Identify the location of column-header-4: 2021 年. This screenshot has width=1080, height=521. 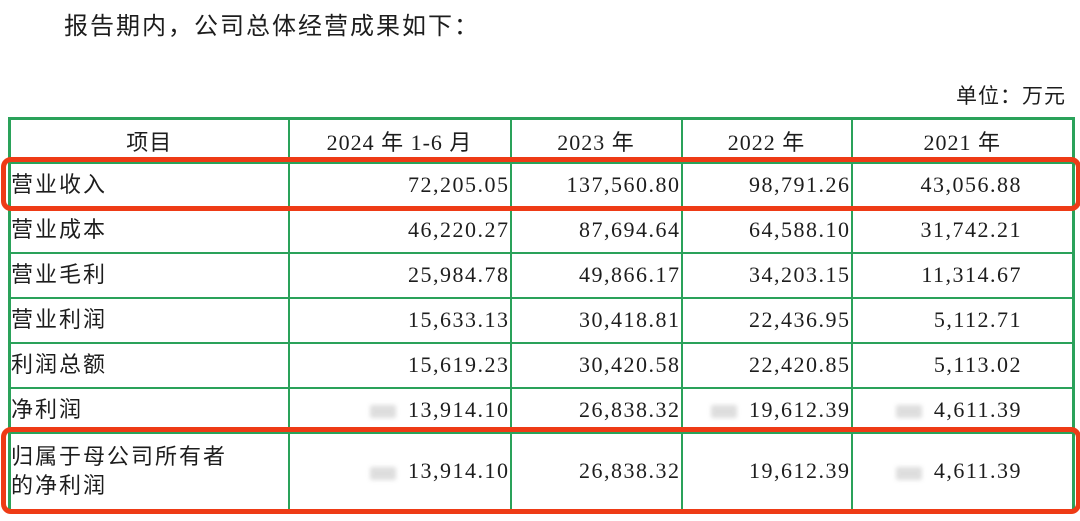
(962, 140).